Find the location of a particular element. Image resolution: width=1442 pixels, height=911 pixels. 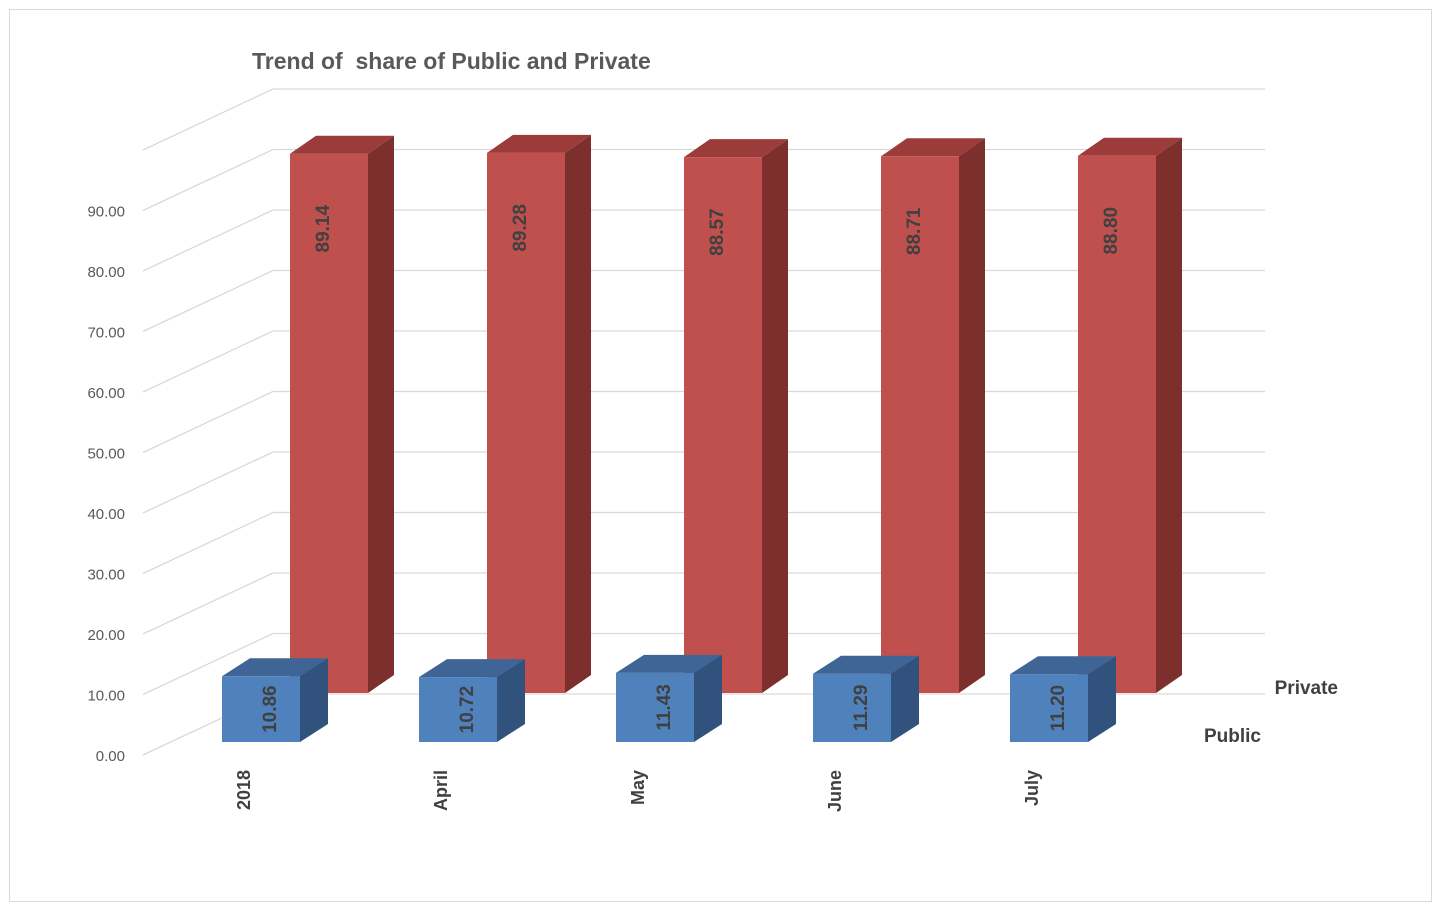

x-tick-label: 2018 is located at coordinates (244, 790).